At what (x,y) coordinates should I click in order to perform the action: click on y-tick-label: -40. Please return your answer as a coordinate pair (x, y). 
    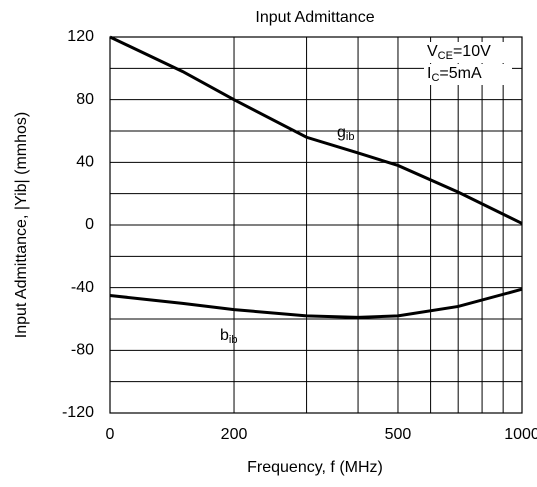
    Looking at the image, I should click on (82, 287).